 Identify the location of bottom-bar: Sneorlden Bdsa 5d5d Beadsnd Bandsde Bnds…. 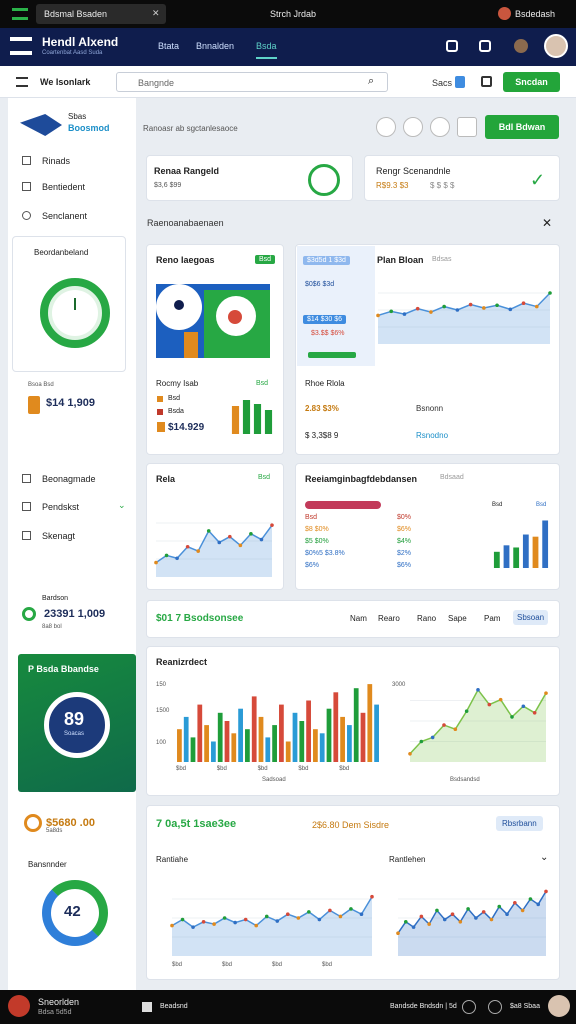
(288, 1007).